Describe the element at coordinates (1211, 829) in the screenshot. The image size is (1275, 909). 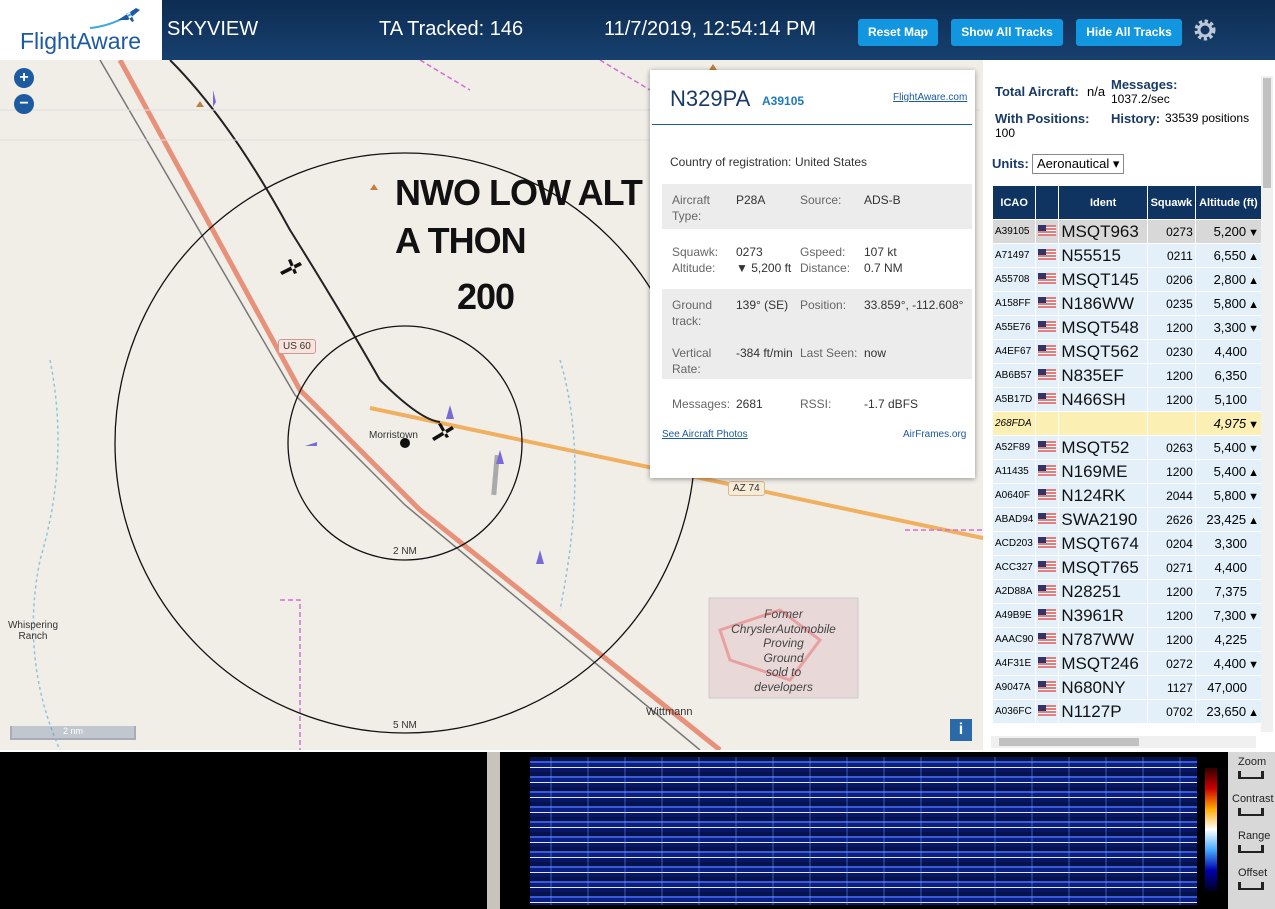
I see `color-scale` at that location.